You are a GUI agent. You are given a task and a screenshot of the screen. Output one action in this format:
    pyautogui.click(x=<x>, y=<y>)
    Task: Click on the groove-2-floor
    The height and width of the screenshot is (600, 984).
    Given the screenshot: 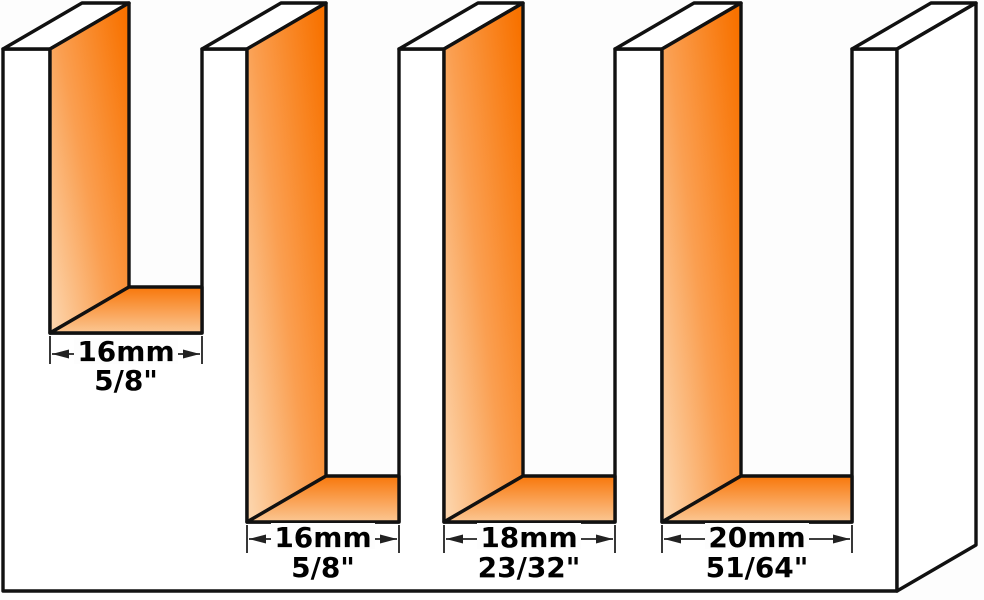 What is the action you would take?
    pyautogui.click(x=323, y=499)
    